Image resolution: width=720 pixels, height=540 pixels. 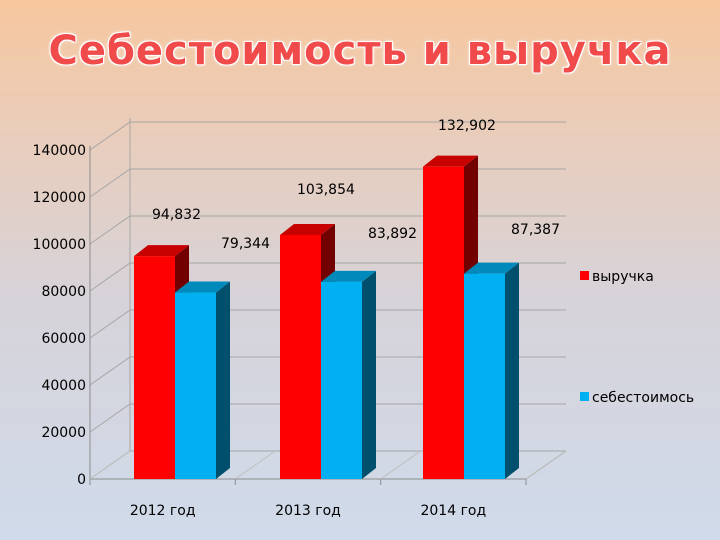 I want to click on data-label: 83,892, so click(x=392, y=234).